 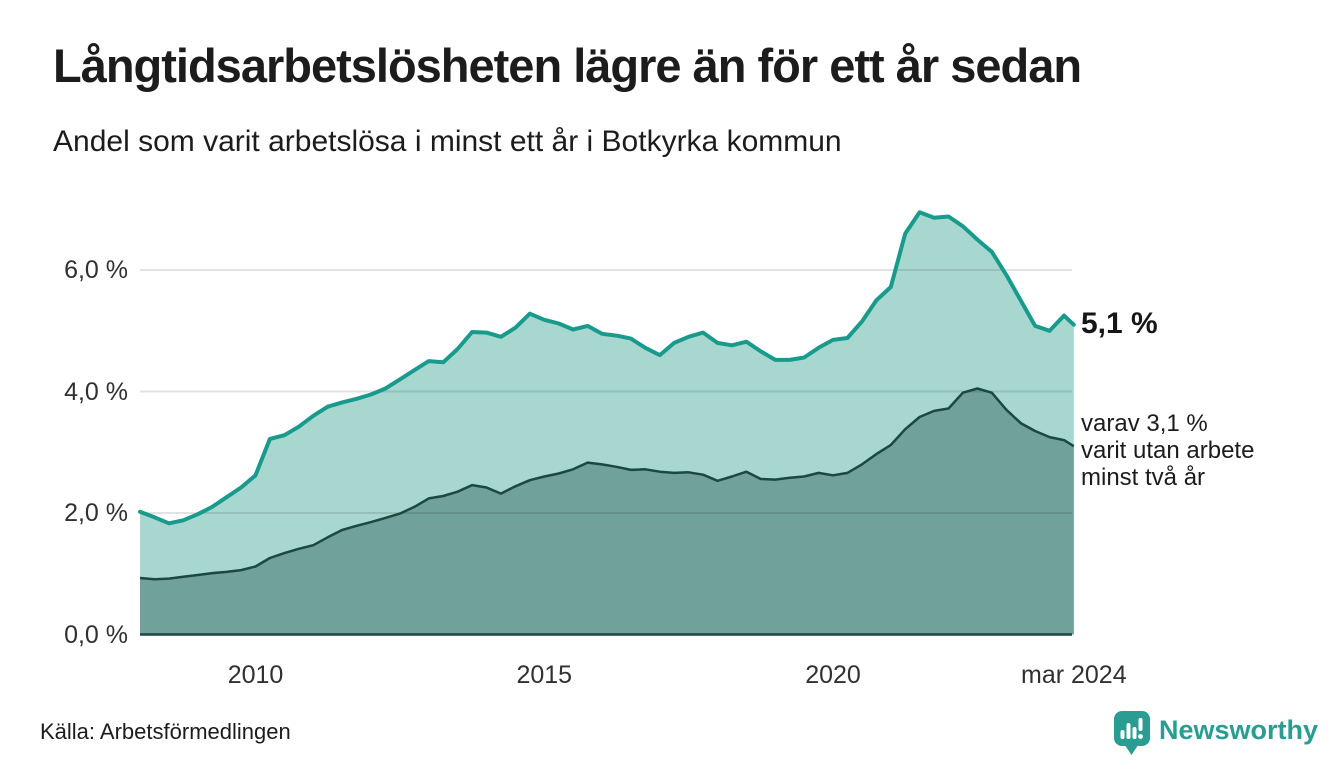 I want to click on x-axis-tick: 2010, so click(x=255, y=675).